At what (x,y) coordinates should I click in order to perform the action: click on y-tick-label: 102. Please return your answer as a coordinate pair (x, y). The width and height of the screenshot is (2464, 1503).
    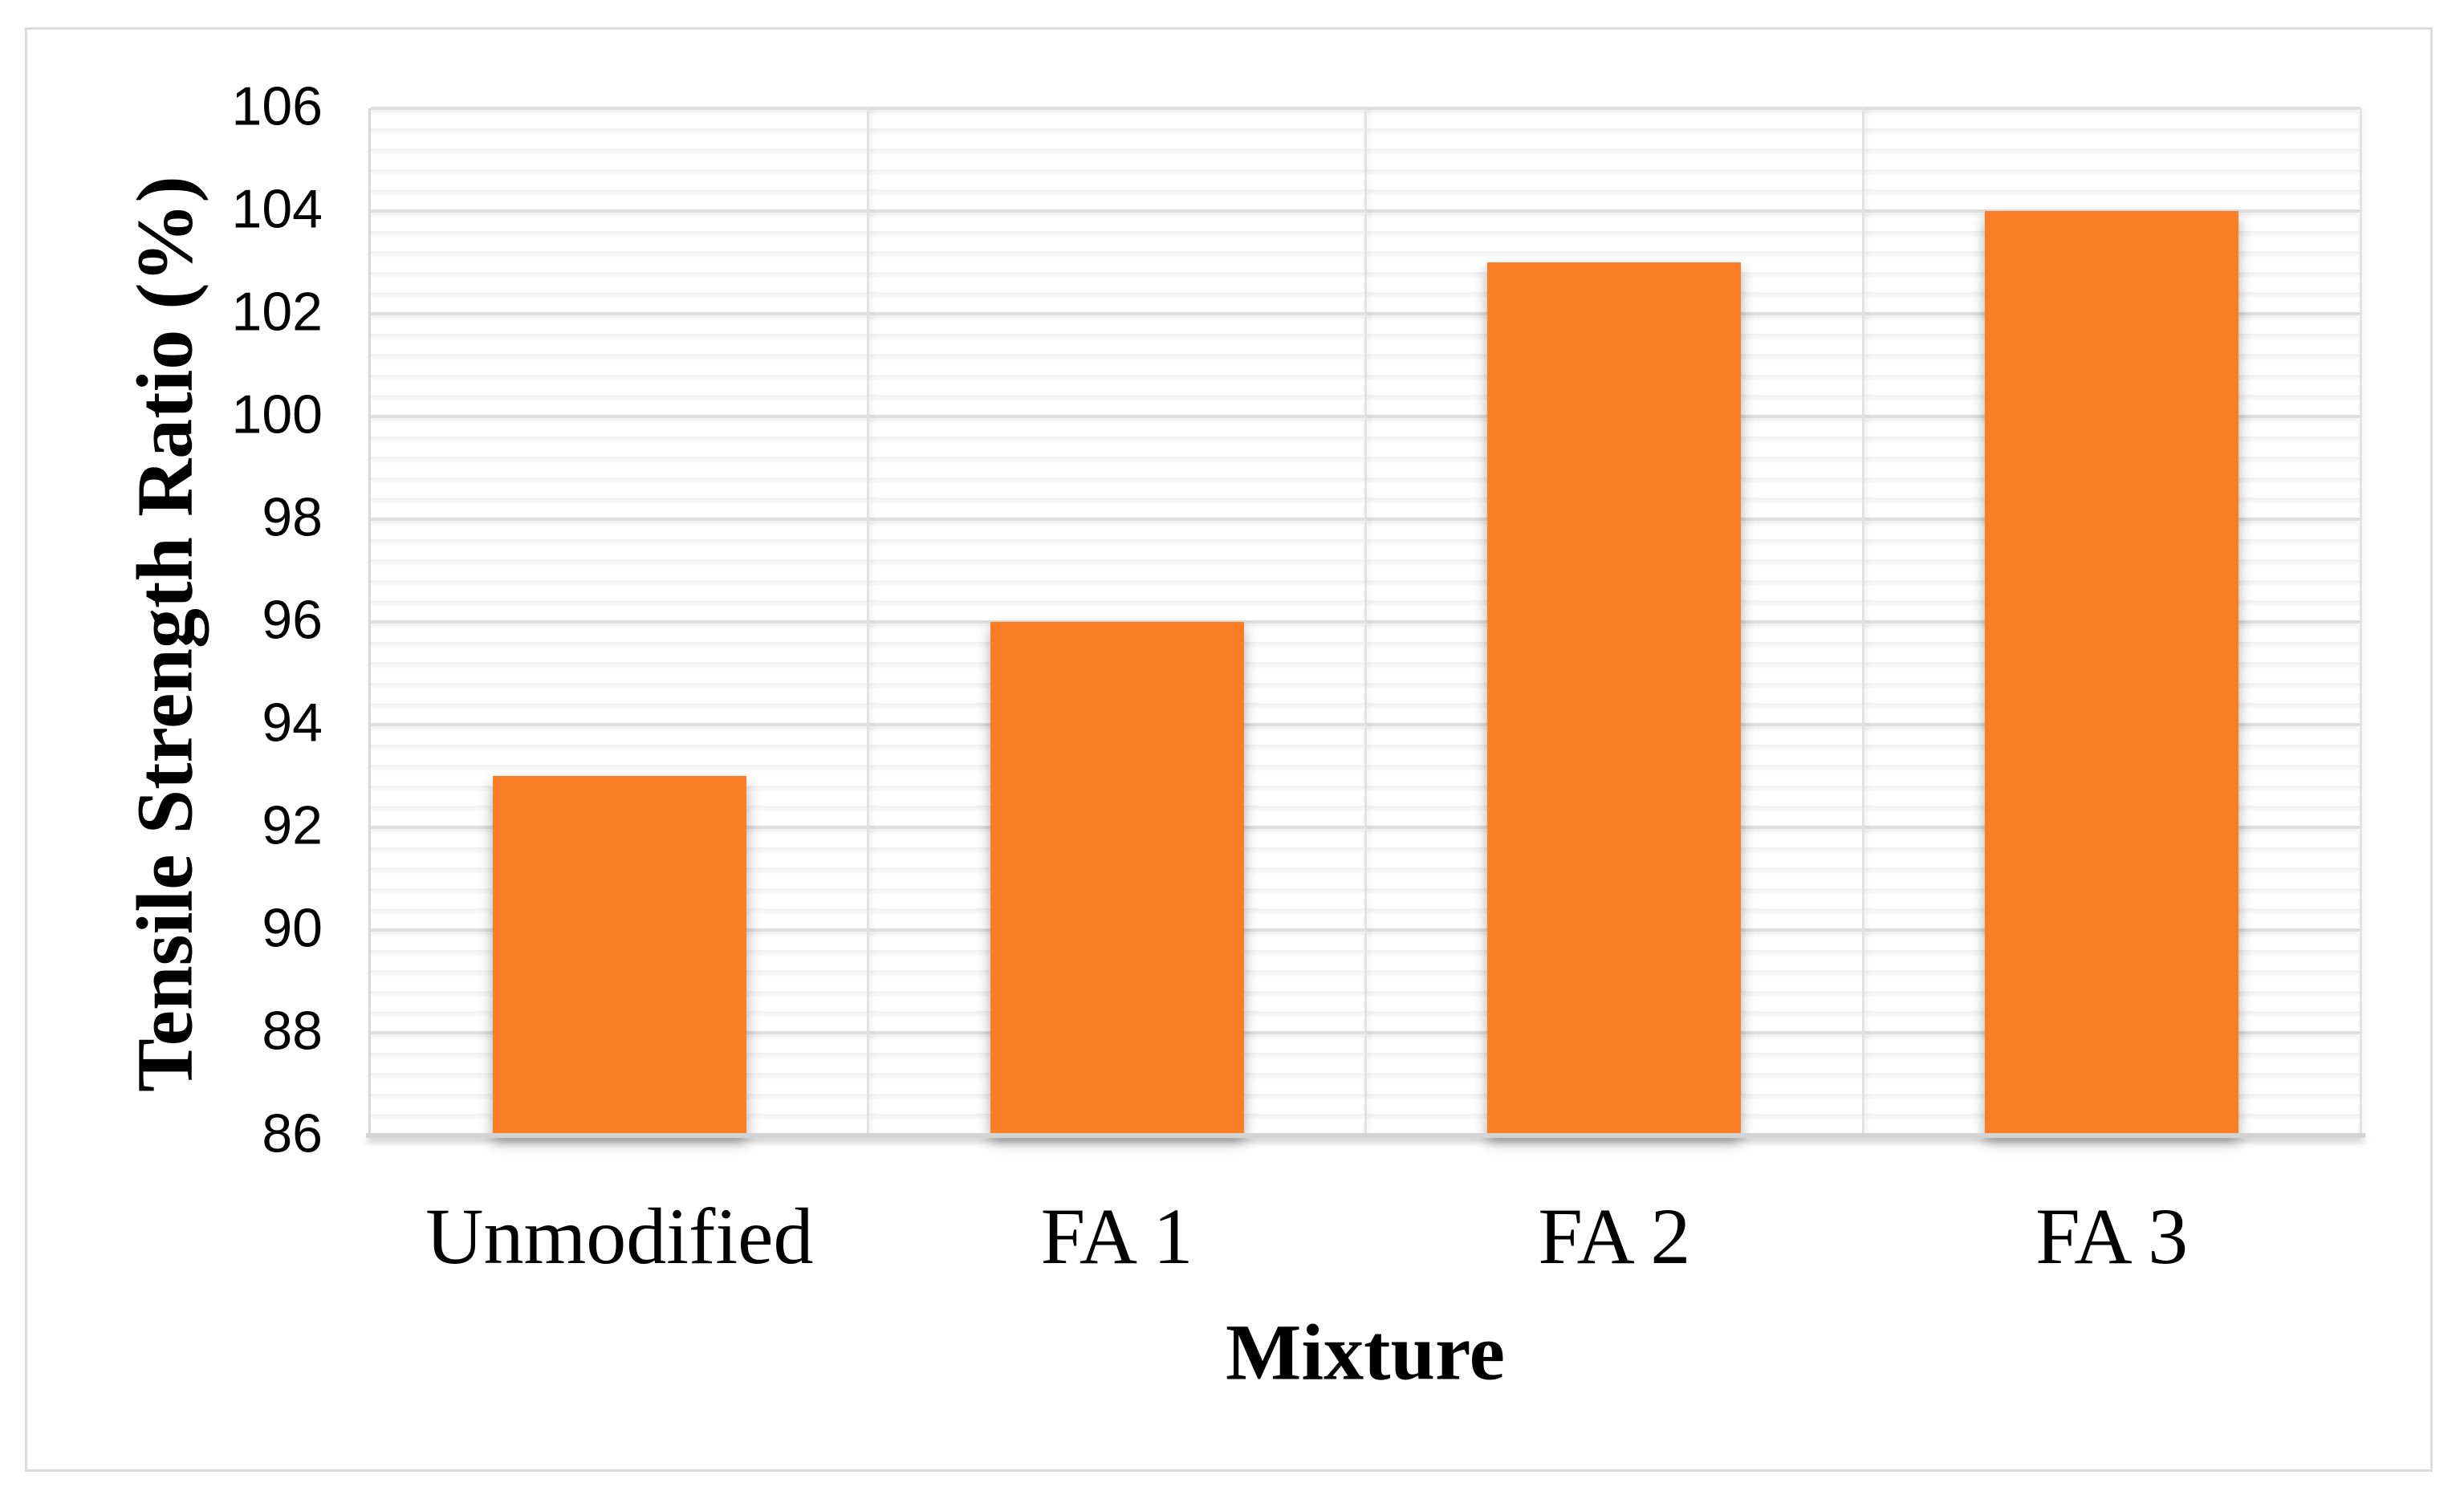
    Looking at the image, I should click on (277, 312).